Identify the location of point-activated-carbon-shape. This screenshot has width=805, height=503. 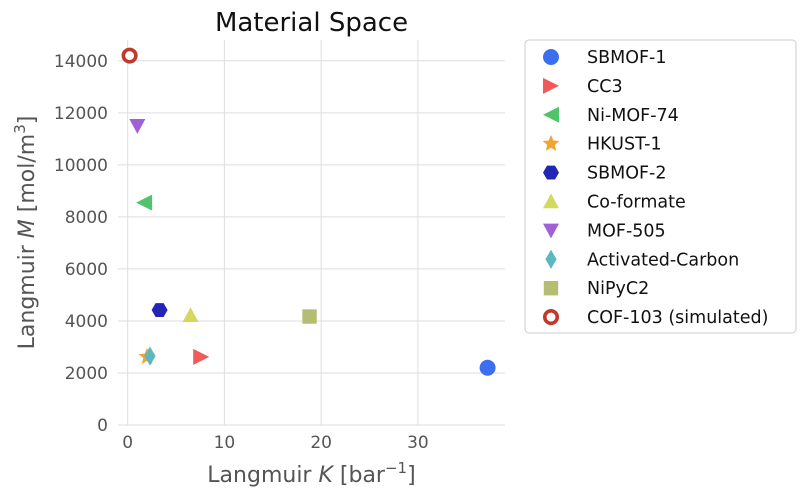
(150, 356).